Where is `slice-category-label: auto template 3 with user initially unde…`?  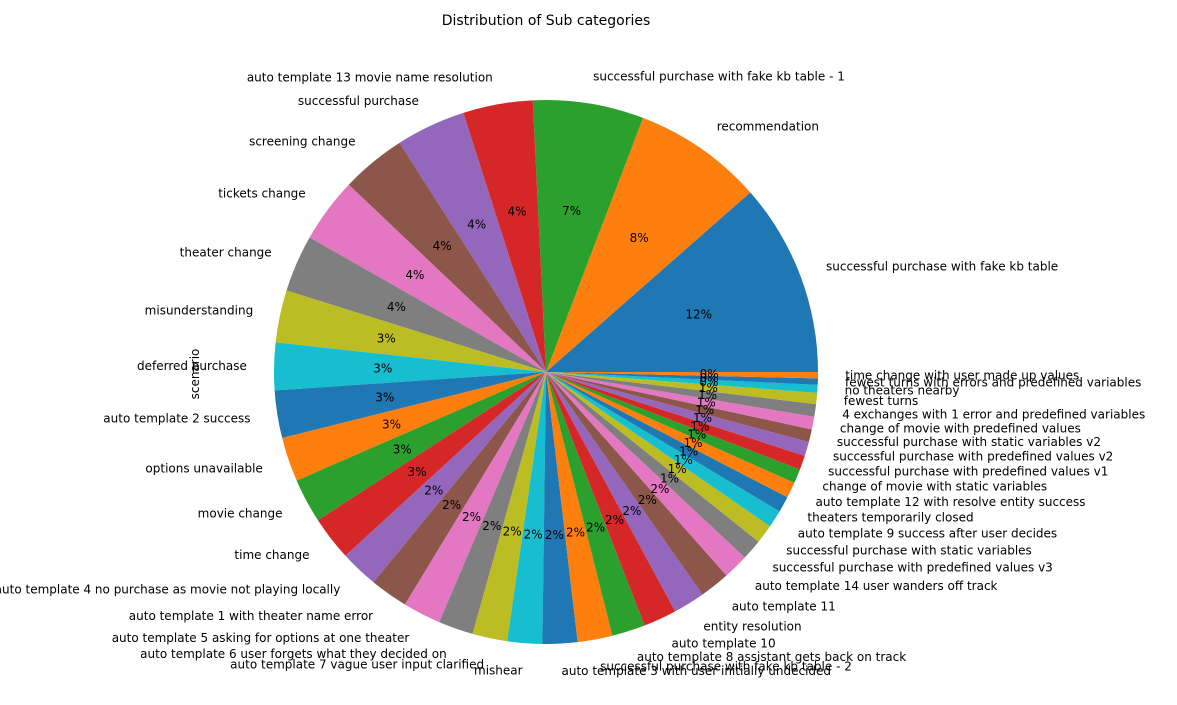 slice-category-label: auto template 3 with user initially unde… is located at coordinates (697, 671).